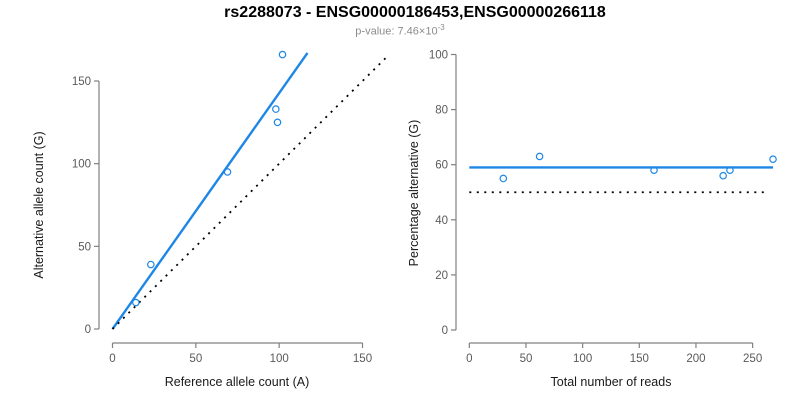 The height and width of the screenshot is (400, 800). I want to click on figure-subtitle: p-value: 7.46×10-3, so click(400, 30).